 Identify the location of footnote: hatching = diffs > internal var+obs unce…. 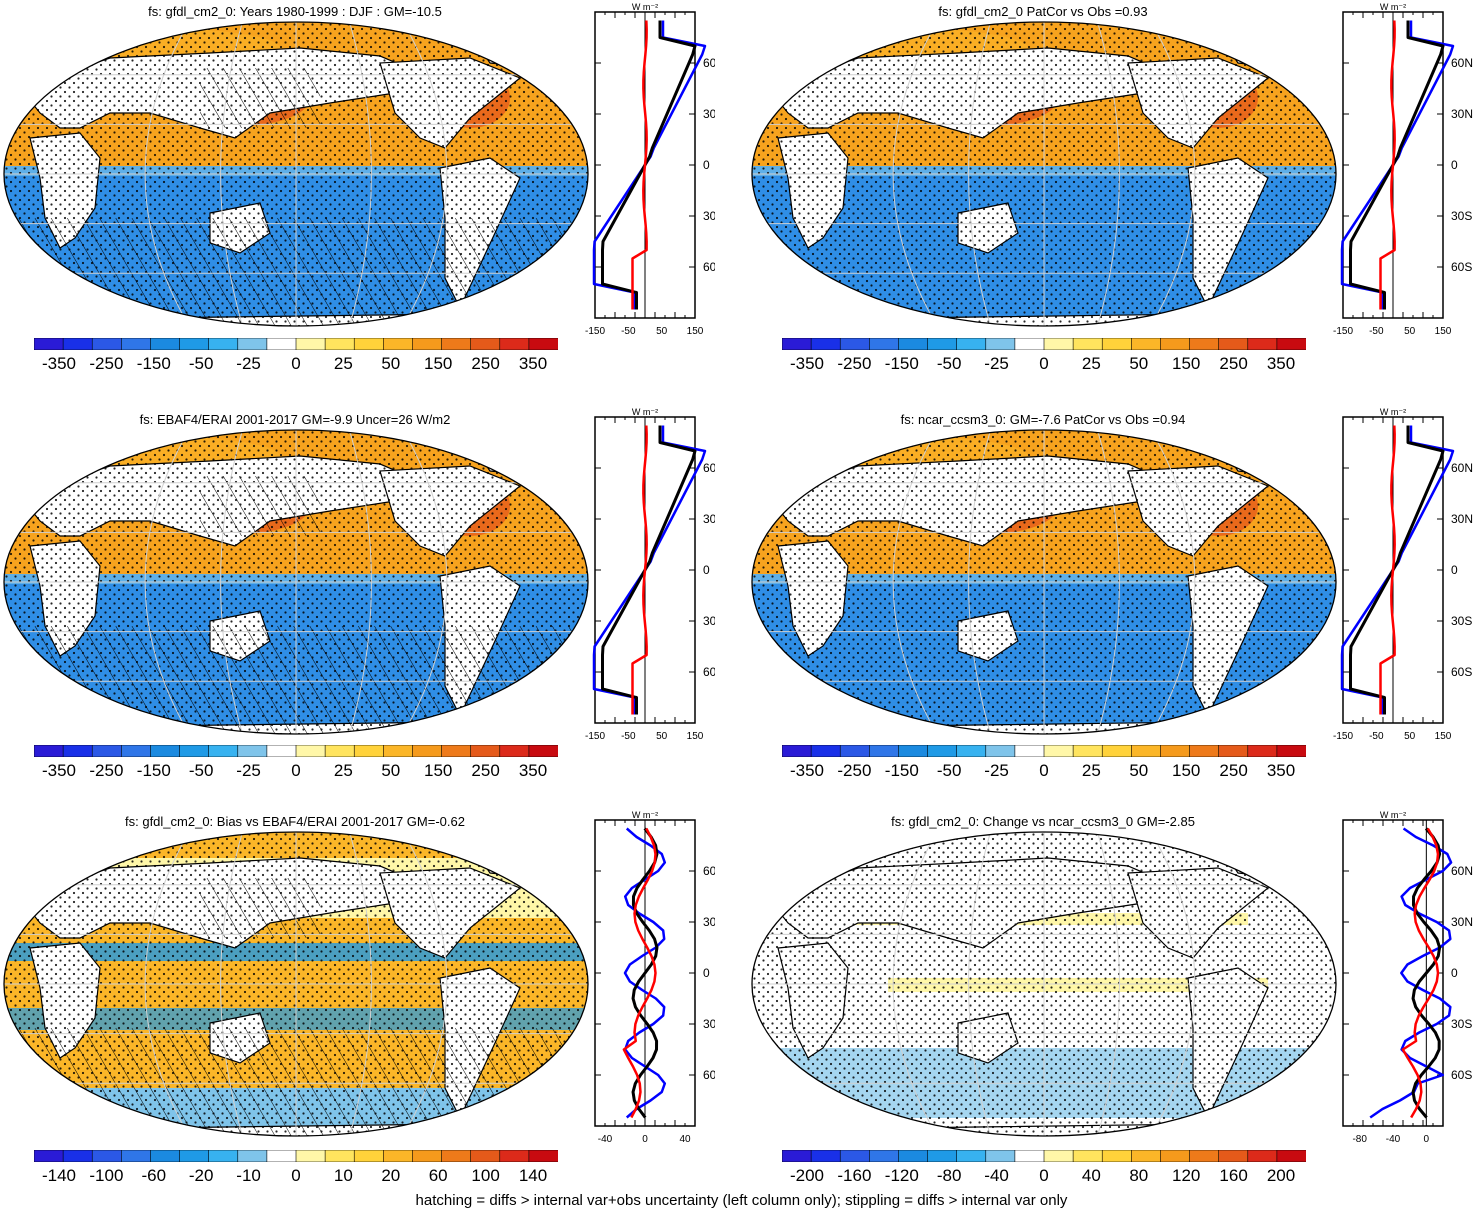
(741, 1200).